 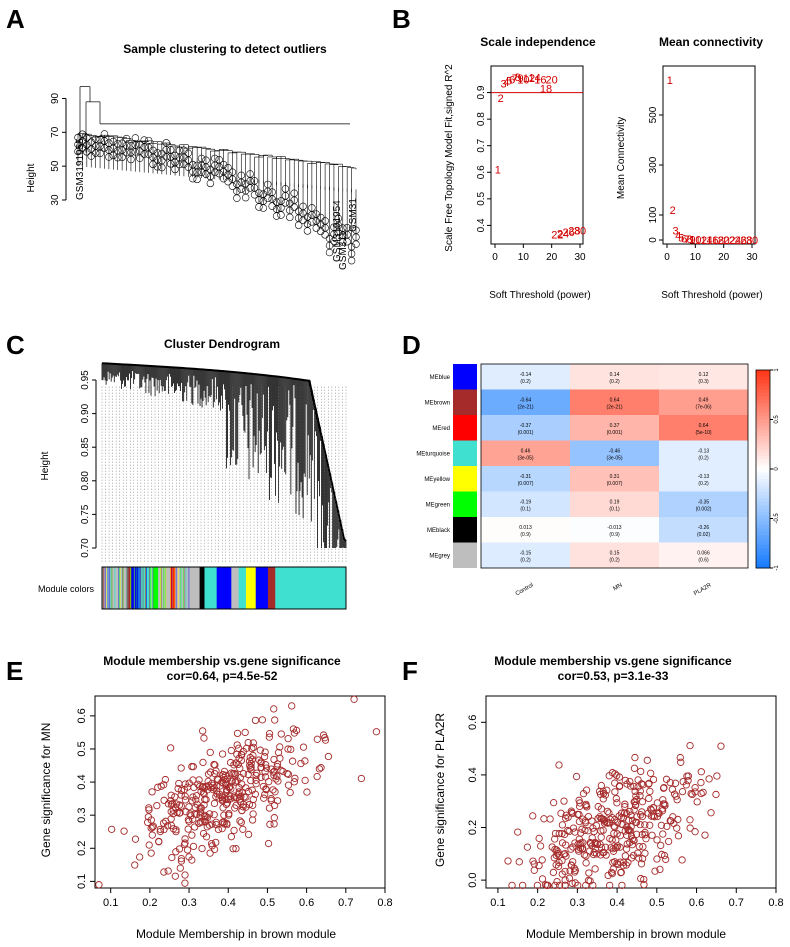 What do you see at coordinates (552, 257) in the screenshot?
I see `panel-b-left-x-tick-label: 20` at bounding box center [552, 257].